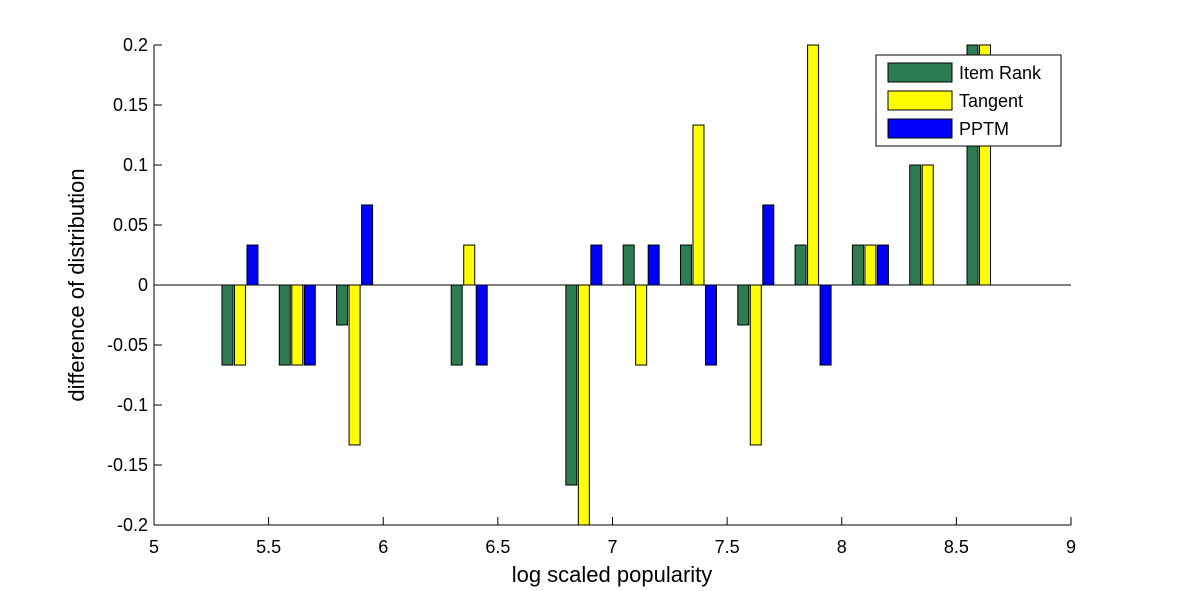  Describe the element at coordinates (956, 547) in the screenshot. I see `x-tick-label: 8.5` at that location.